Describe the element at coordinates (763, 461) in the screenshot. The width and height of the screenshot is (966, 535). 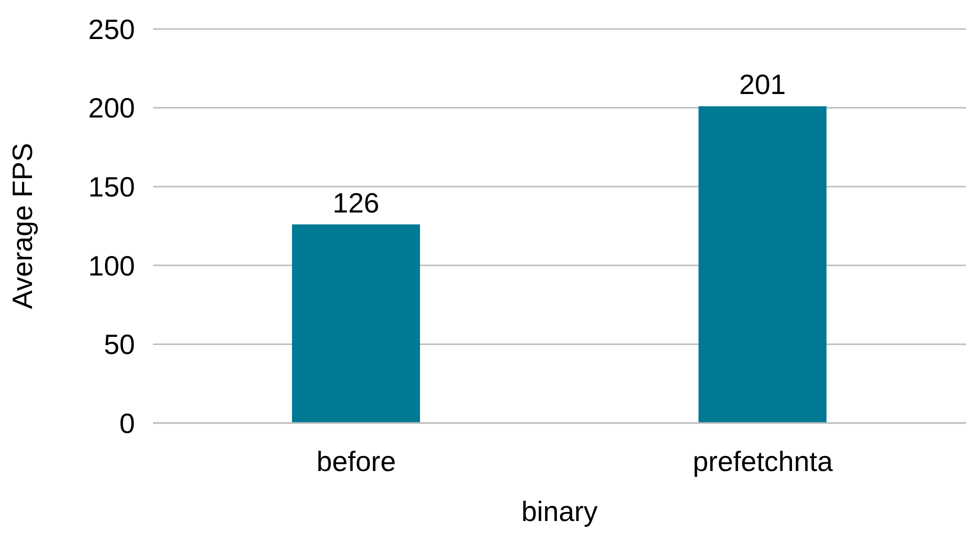
I see `x-tick-label: prefetchnta` at that location.